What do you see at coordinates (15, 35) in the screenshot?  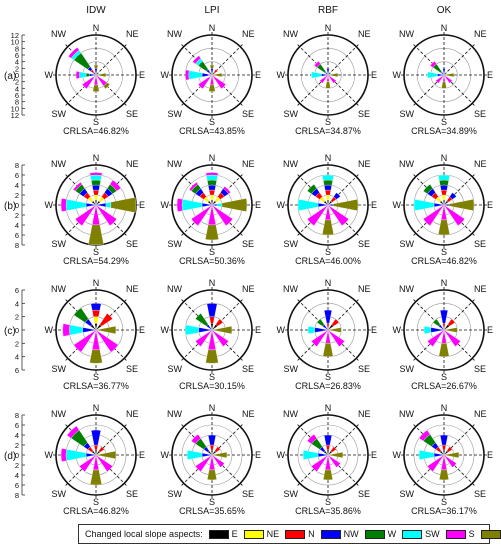 I see `y-tick-label: 12` at bounding box center [15, 35].